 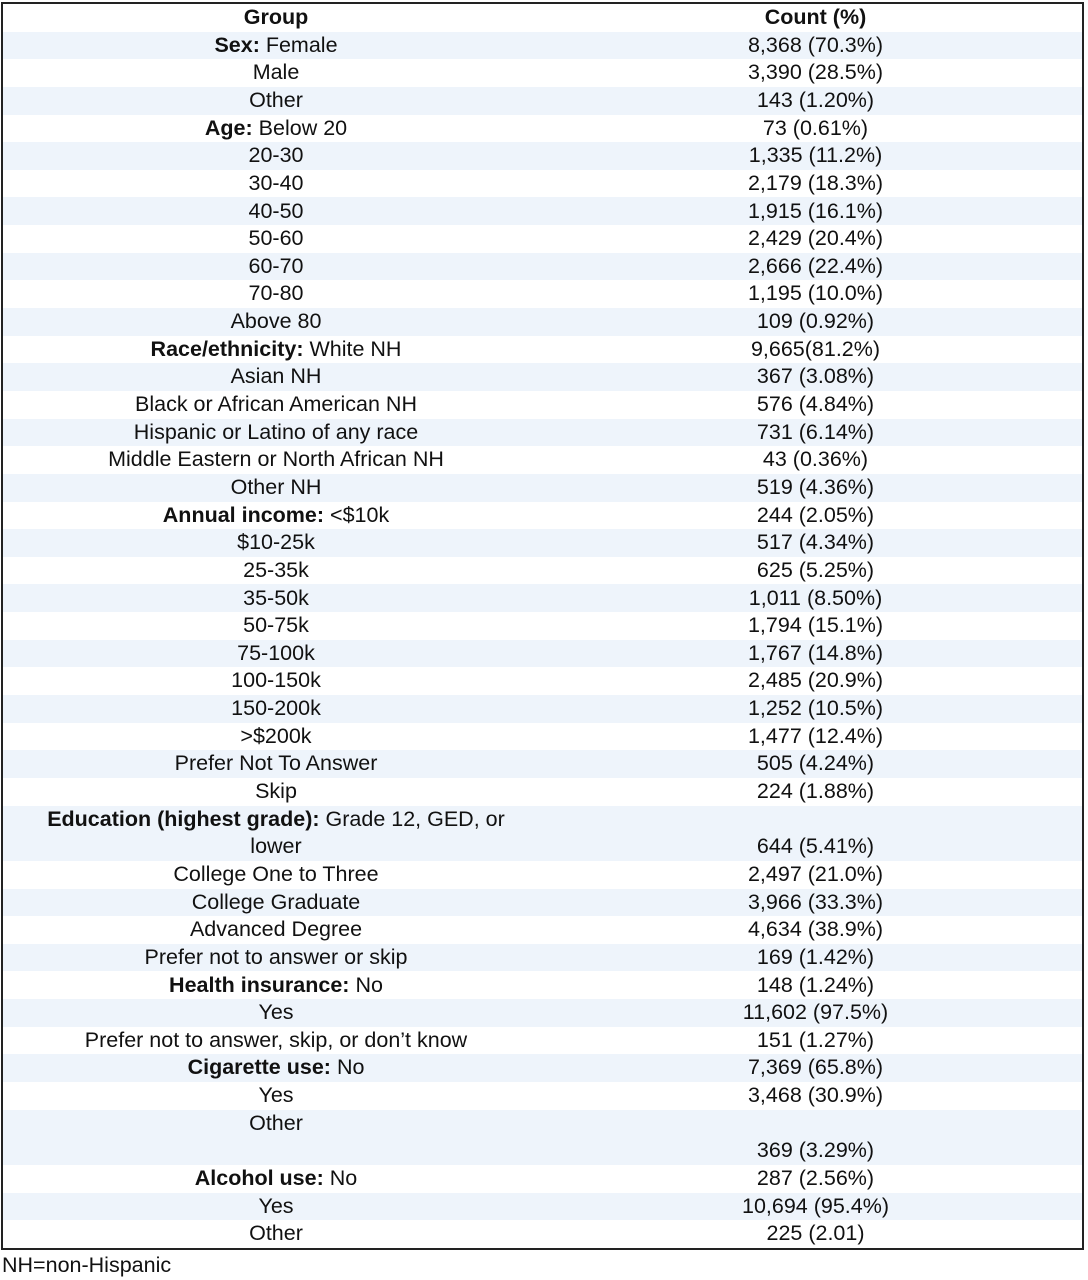 I want to click on table-row: Age: Below 20 73 (0.61%), so click(x=542, y=129).